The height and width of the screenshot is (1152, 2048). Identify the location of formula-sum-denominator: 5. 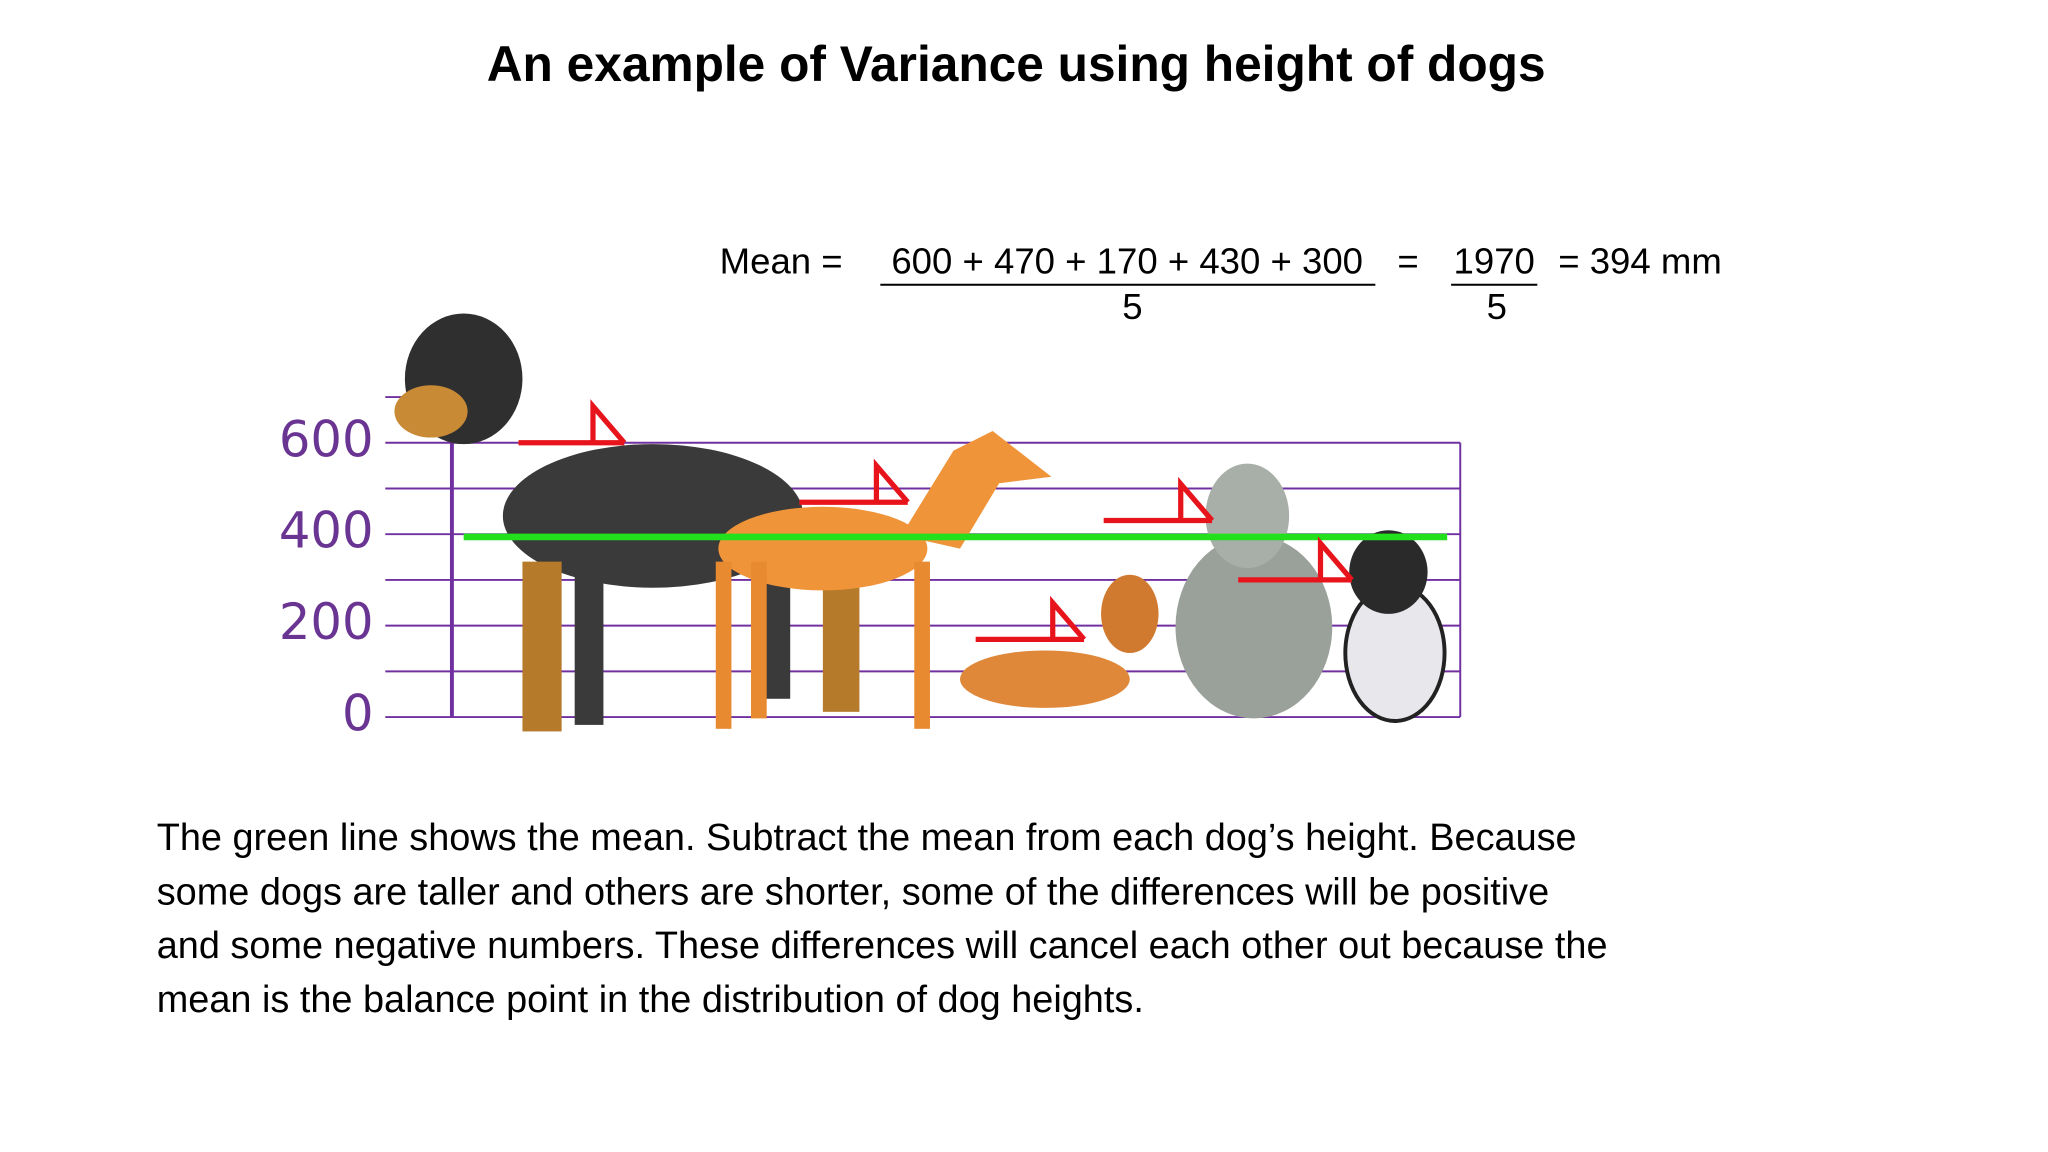
(1497, 306).